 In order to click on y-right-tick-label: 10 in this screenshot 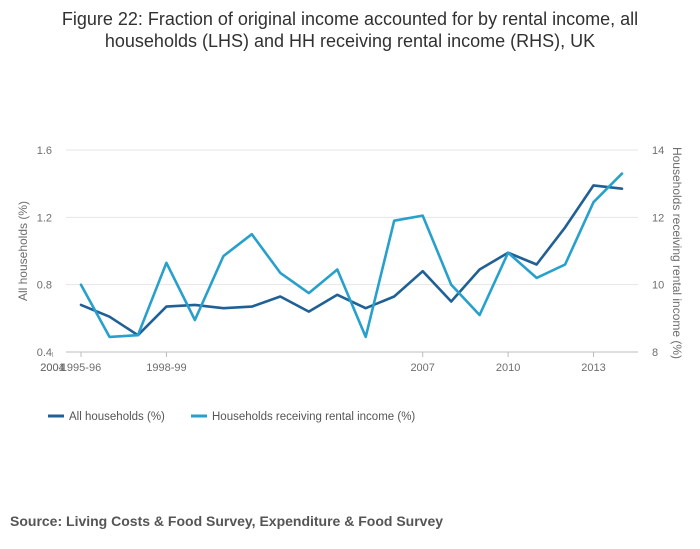, I will do `click(658, 286)`.